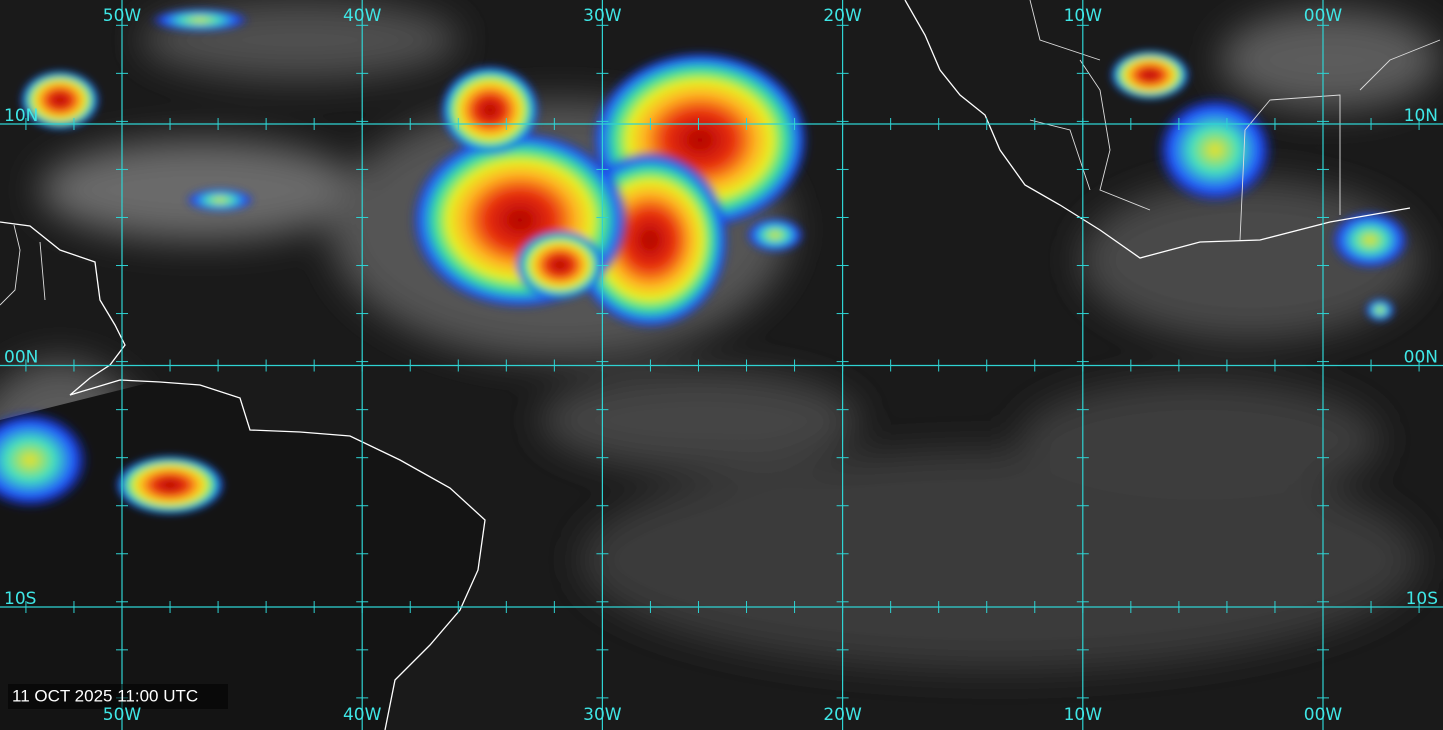 Image resolution: width=1443 pixels, height=730 pixels. What do you see at coordinates (105, 695) in the screenshot?
I see `timestamp: 11 OCT 2025 11:00 UTC` at bounding box center [105, 695].